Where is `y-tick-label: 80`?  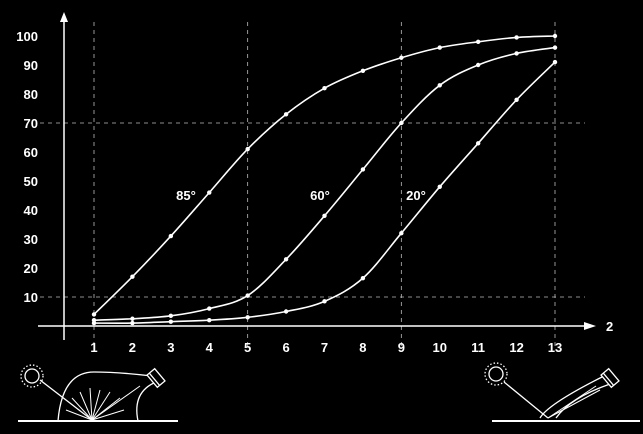 y-tick-label: 80 is located at coordinates (31, 94).